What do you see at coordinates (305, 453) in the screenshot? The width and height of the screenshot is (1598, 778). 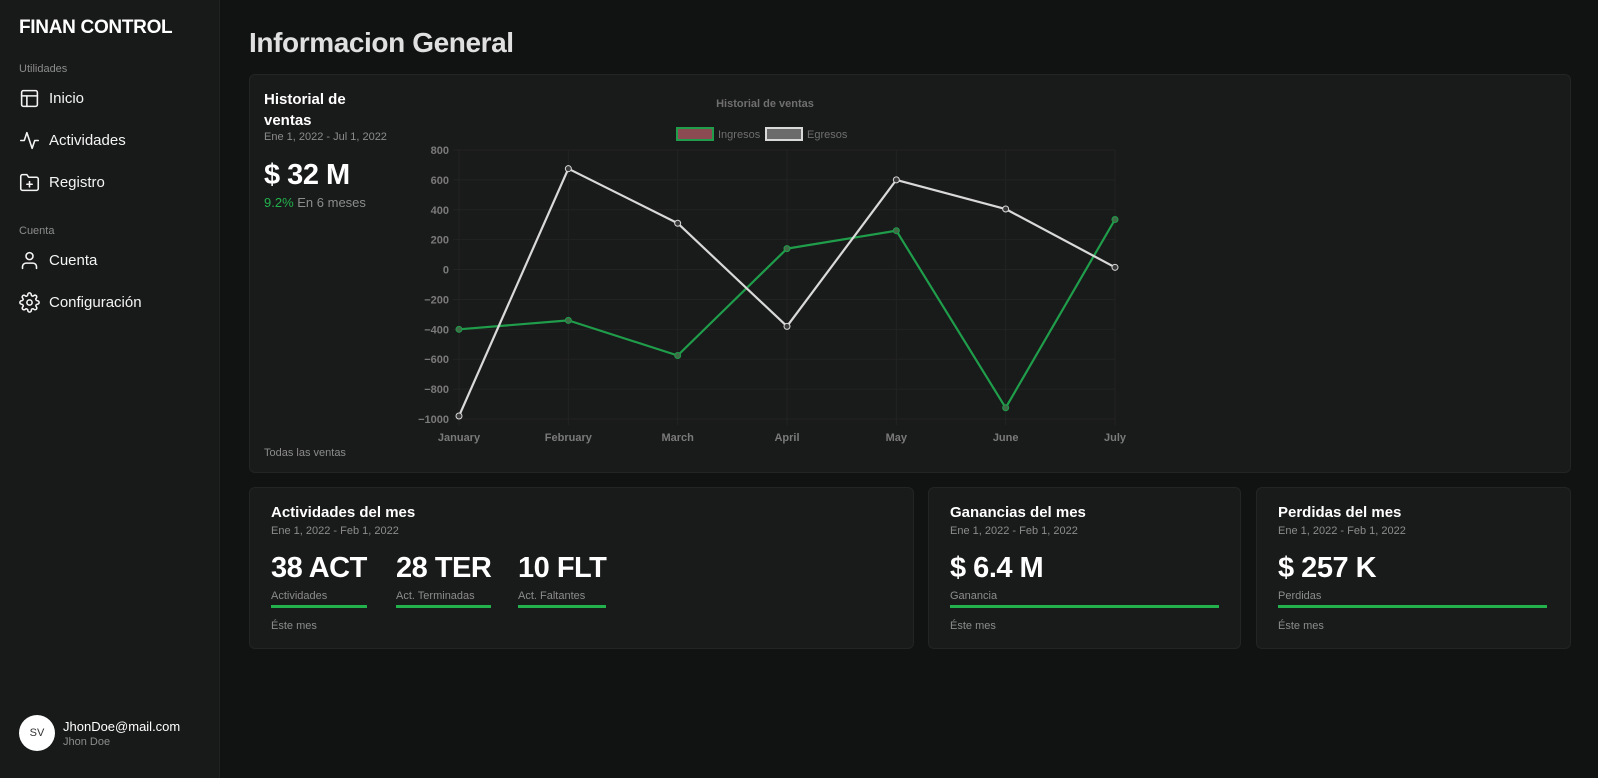 I see `card-footer: Todas las ventas` at bounding box center [305, 453].